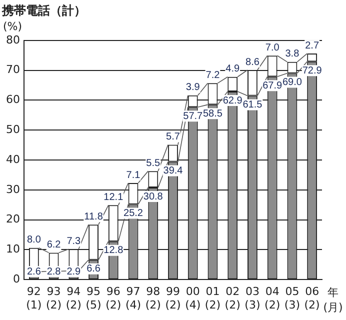 The height and width of the screenshot is (320, 346). Describe the element at coordinates (272, 298) in the screenshot. I see `x-tick-label: 04 (2)` at that location.